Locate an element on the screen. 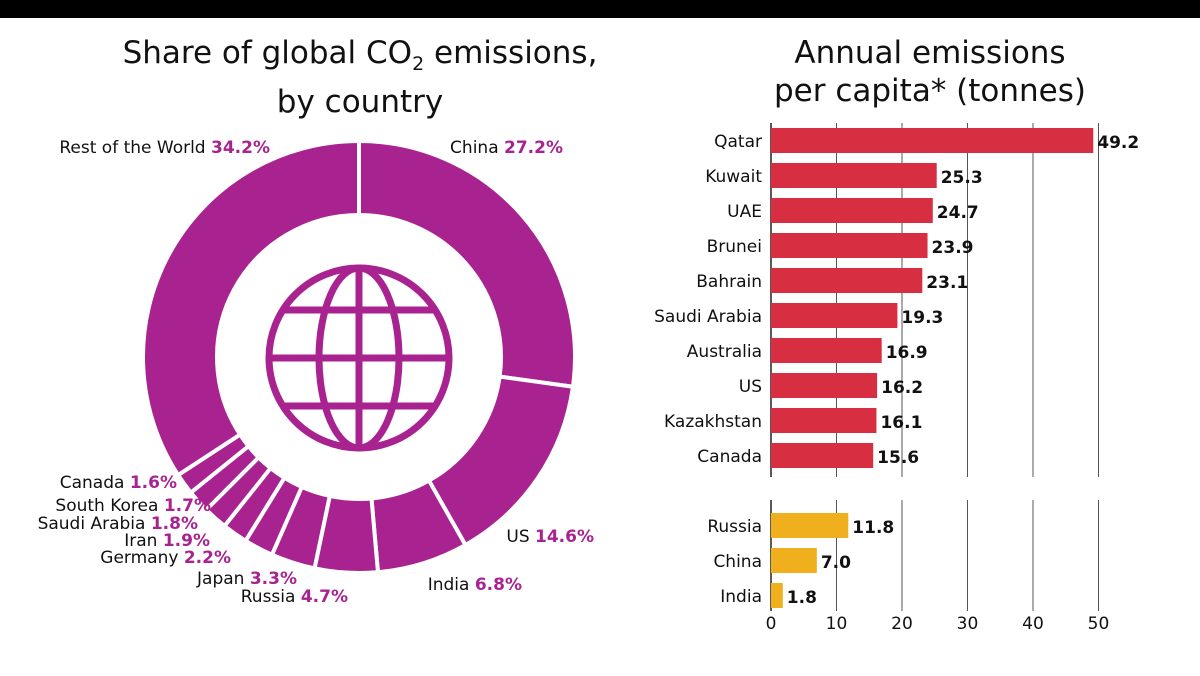 This screenshot has width=1200, height=676. globe-icon is located at coordinates (359, 358).